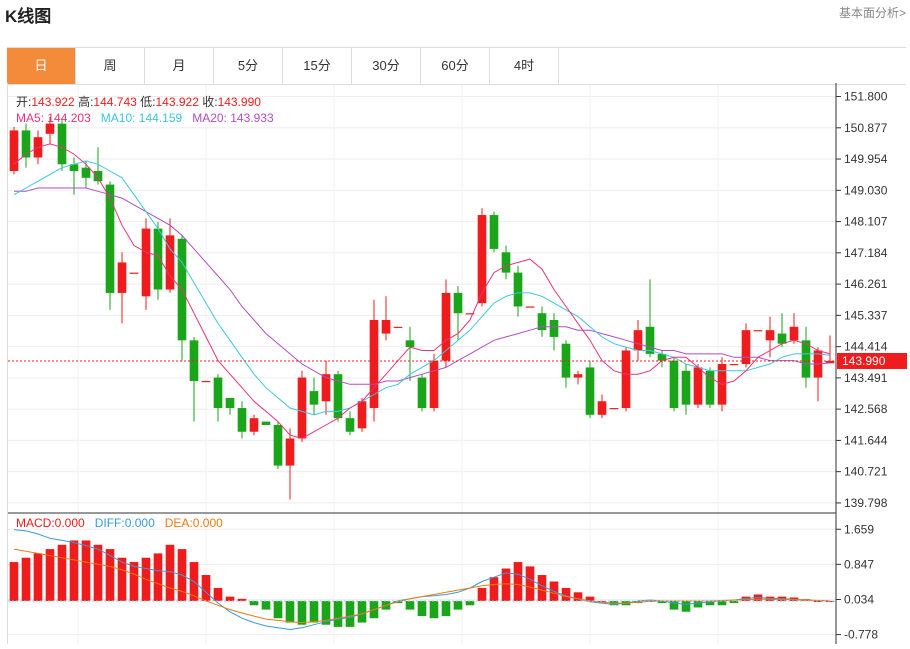 The height and width of the screenshot is (649, 910). Describe the element at coordinates (866, 503) in the screenshot. I see `y-tick-label: 139.798` at that location.